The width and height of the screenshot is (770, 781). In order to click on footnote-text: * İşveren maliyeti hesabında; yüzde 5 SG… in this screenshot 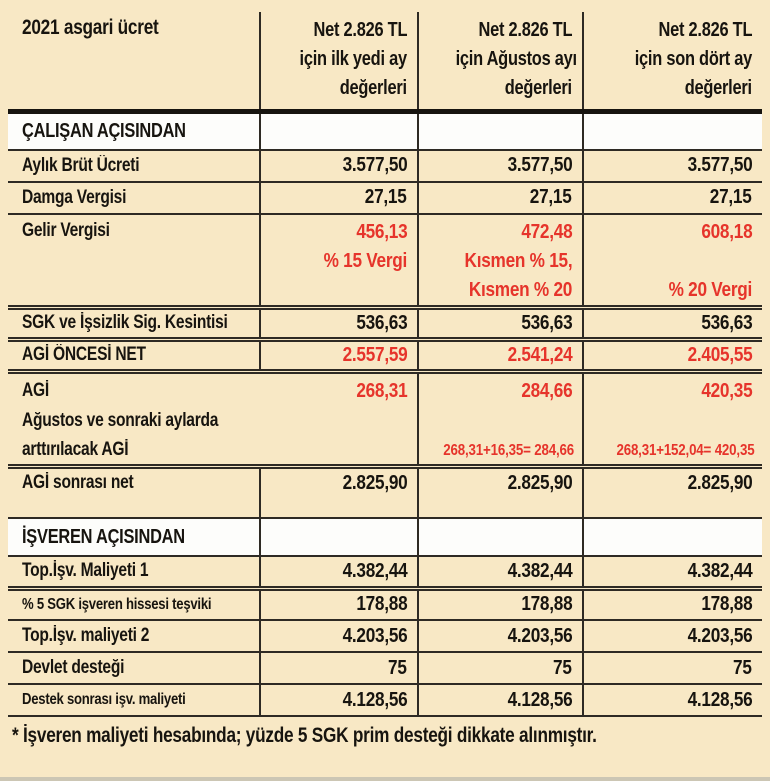, I will do `click(304, 735)`.